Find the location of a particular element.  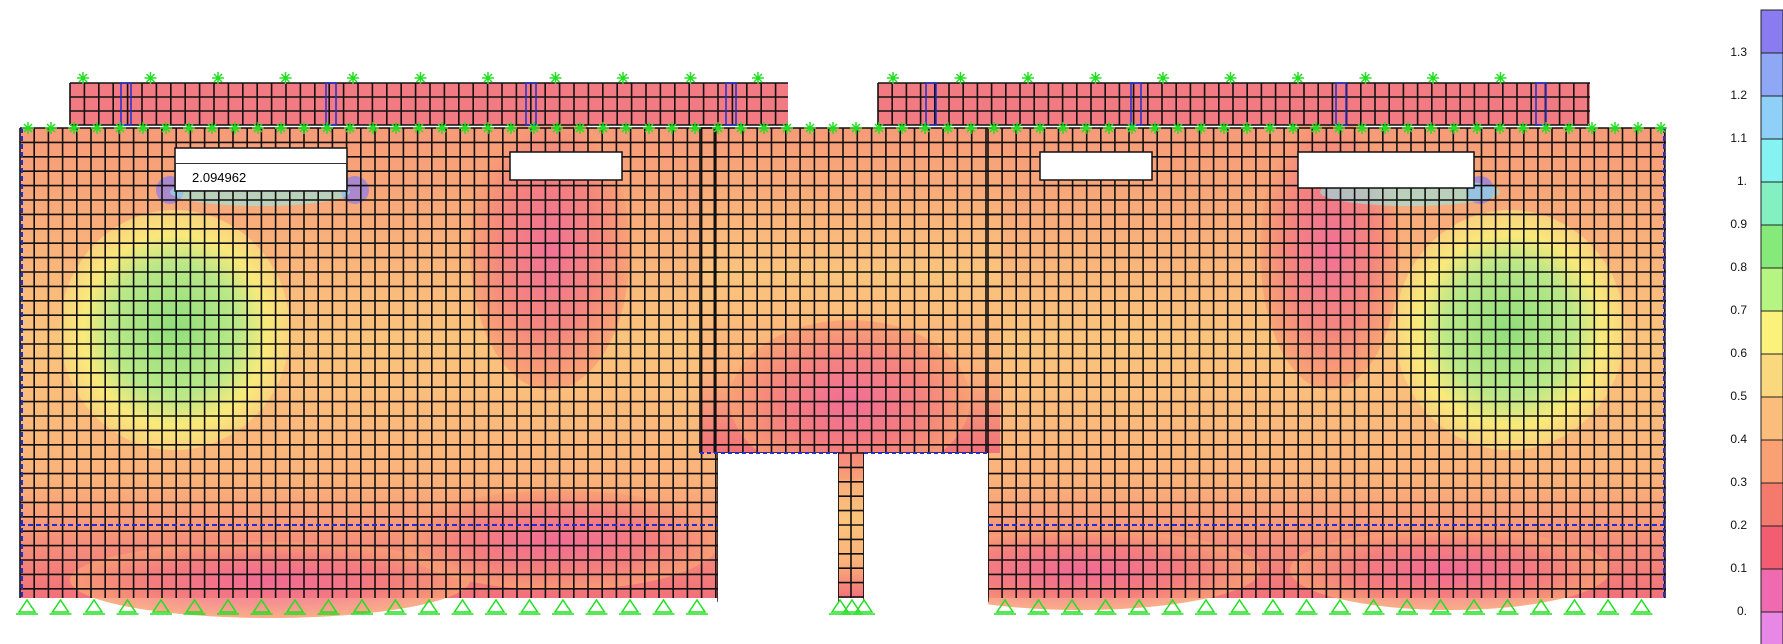

legend-label: 0.7 is located at coordinates (1738, 310).